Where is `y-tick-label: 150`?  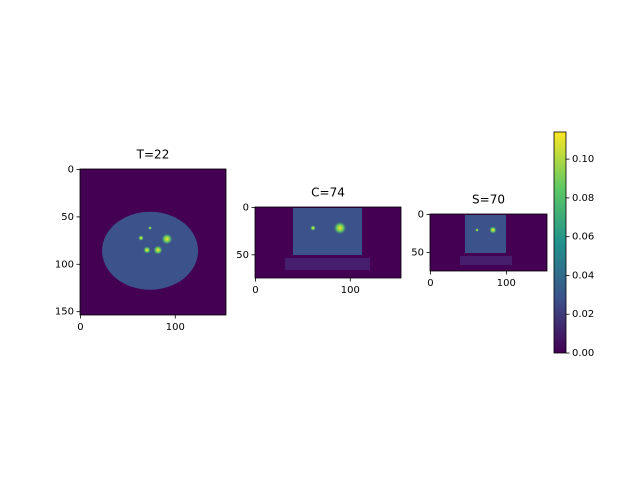 y-tick-label: 150 is located at coordinates (64, 312).